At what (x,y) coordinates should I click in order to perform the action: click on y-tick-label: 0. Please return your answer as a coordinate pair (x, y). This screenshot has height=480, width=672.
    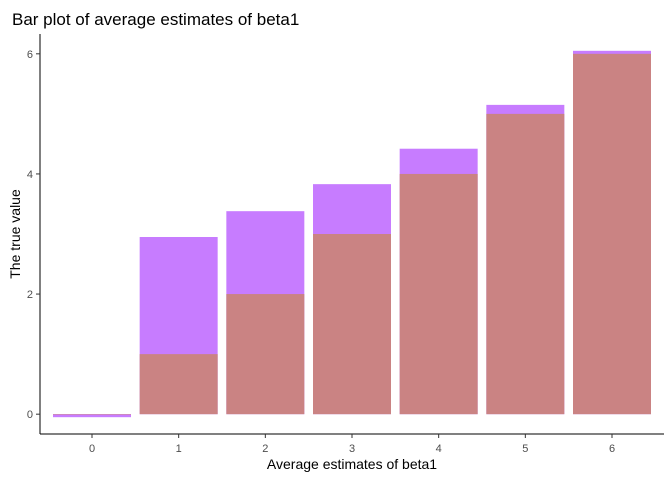
    Looking at the image, I should click on (30, 415).